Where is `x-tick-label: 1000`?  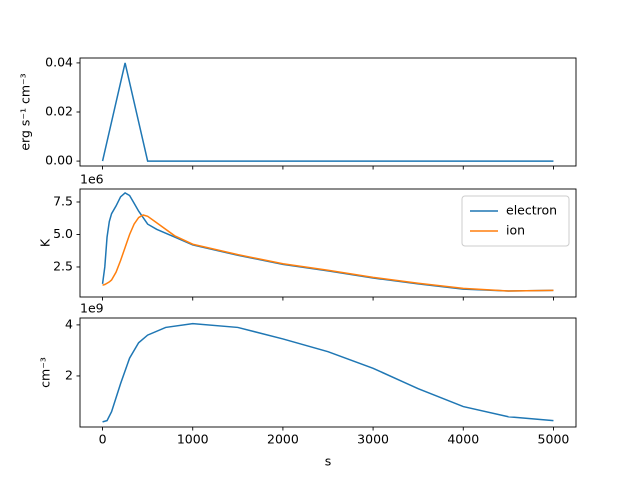
x-tick-label: 1000 is located at coordinates (193, 439).